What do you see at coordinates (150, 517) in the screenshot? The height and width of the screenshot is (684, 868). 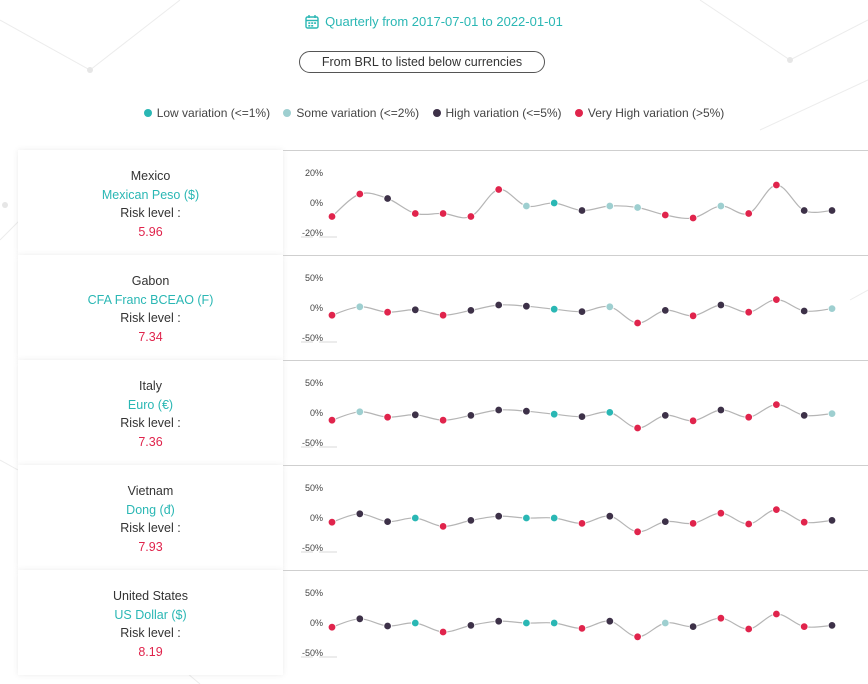 I see `currency-card: Vietnam Dong (đ) Risk level : 7.93` at bounding box center [150, 517].